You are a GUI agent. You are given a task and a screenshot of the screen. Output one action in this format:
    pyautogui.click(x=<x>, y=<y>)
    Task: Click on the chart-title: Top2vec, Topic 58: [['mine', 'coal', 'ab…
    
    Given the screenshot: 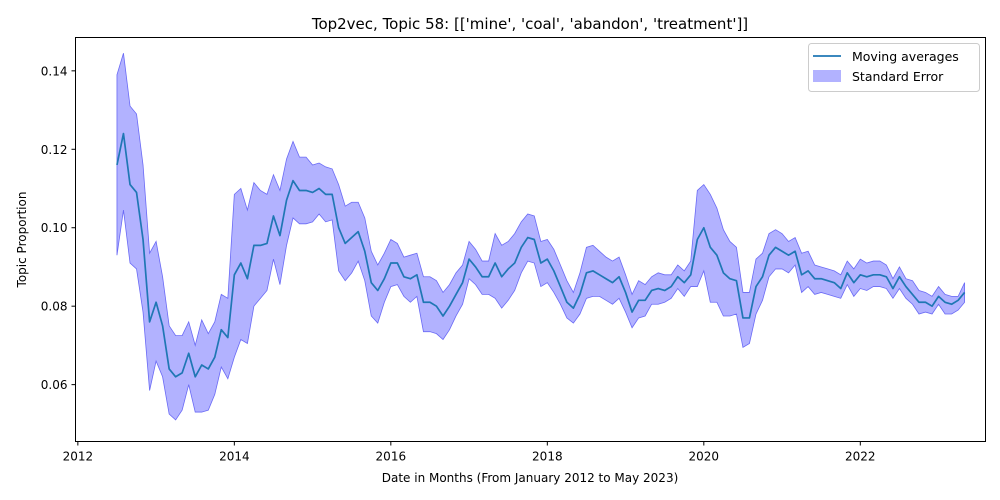 What is the action you would take?
    pyautogui.click(x=529, y=24)
    